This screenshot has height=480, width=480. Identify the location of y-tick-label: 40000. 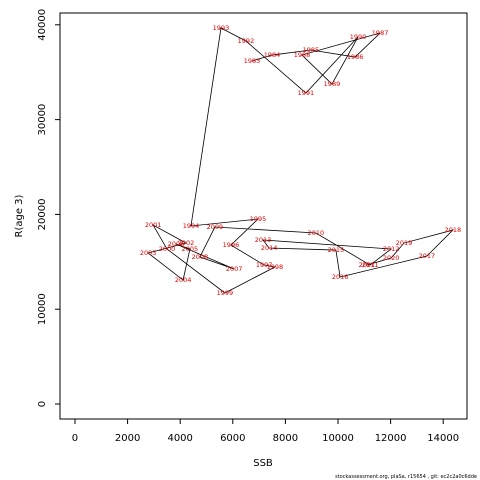
(42, 25).